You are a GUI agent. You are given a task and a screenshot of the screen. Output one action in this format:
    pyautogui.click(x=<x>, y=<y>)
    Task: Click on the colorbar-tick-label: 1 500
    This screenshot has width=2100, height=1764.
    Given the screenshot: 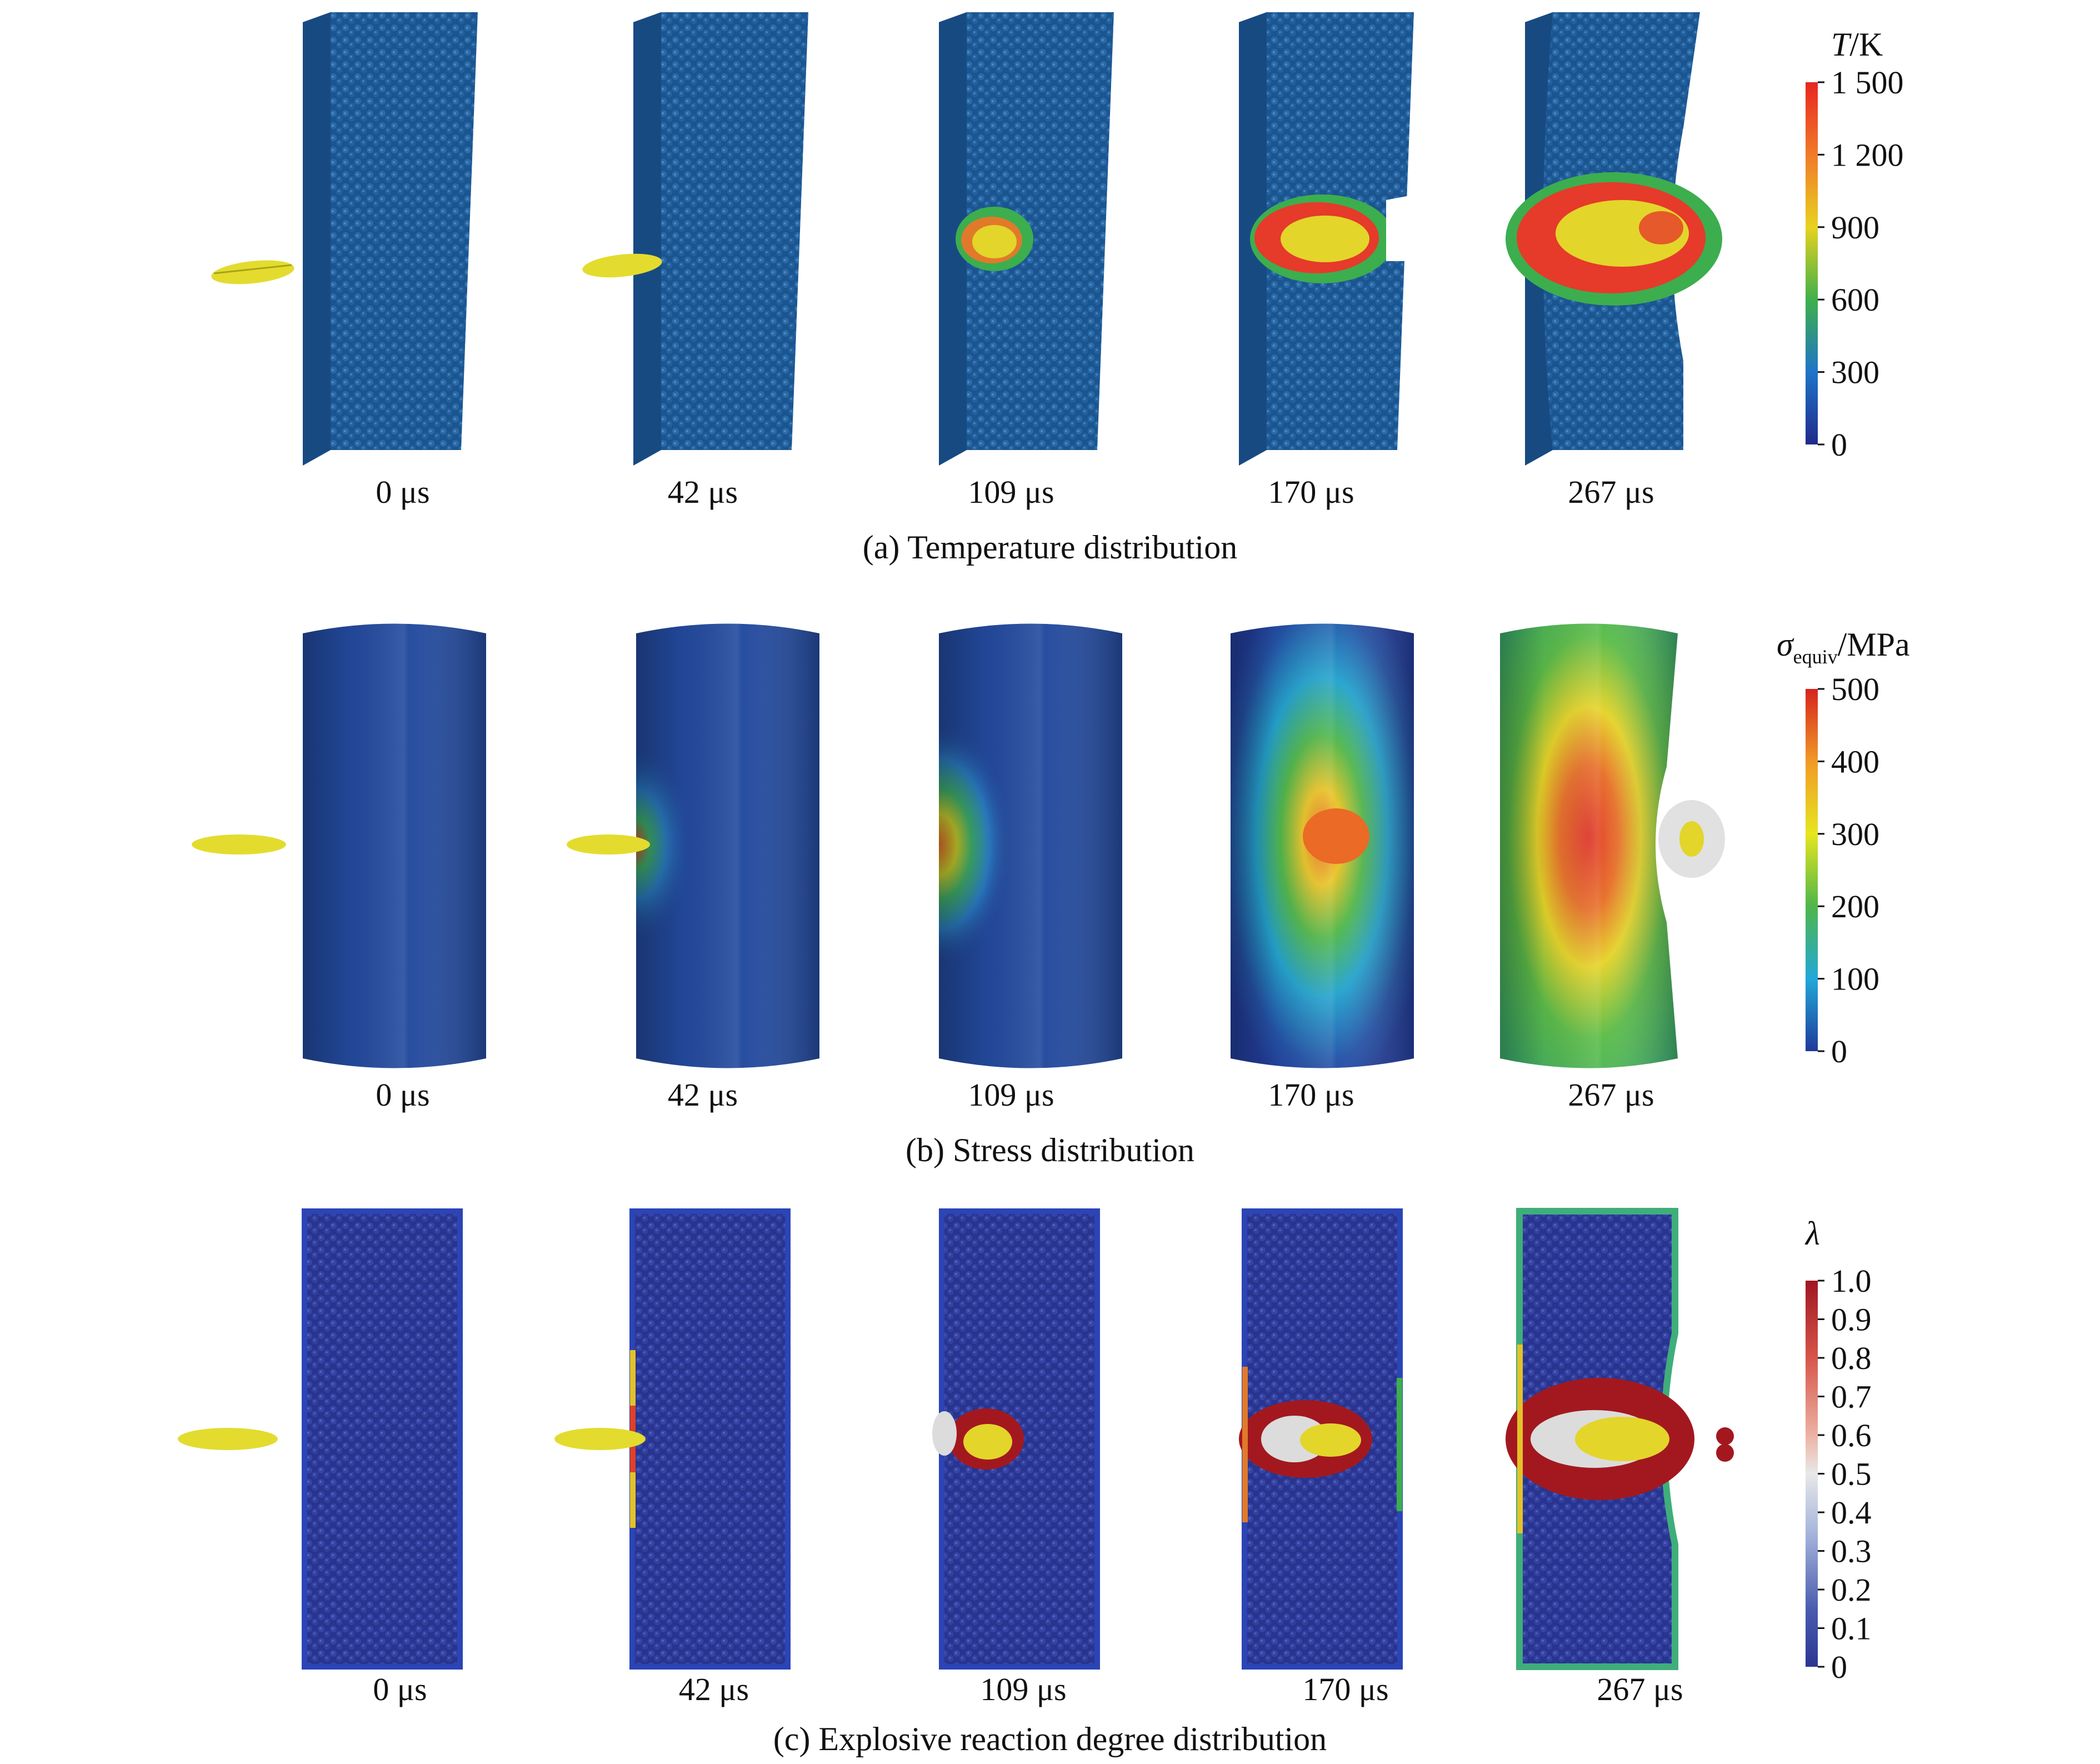 What is the action you would take?
    pyautogui.click(x=1867, y=82)
    